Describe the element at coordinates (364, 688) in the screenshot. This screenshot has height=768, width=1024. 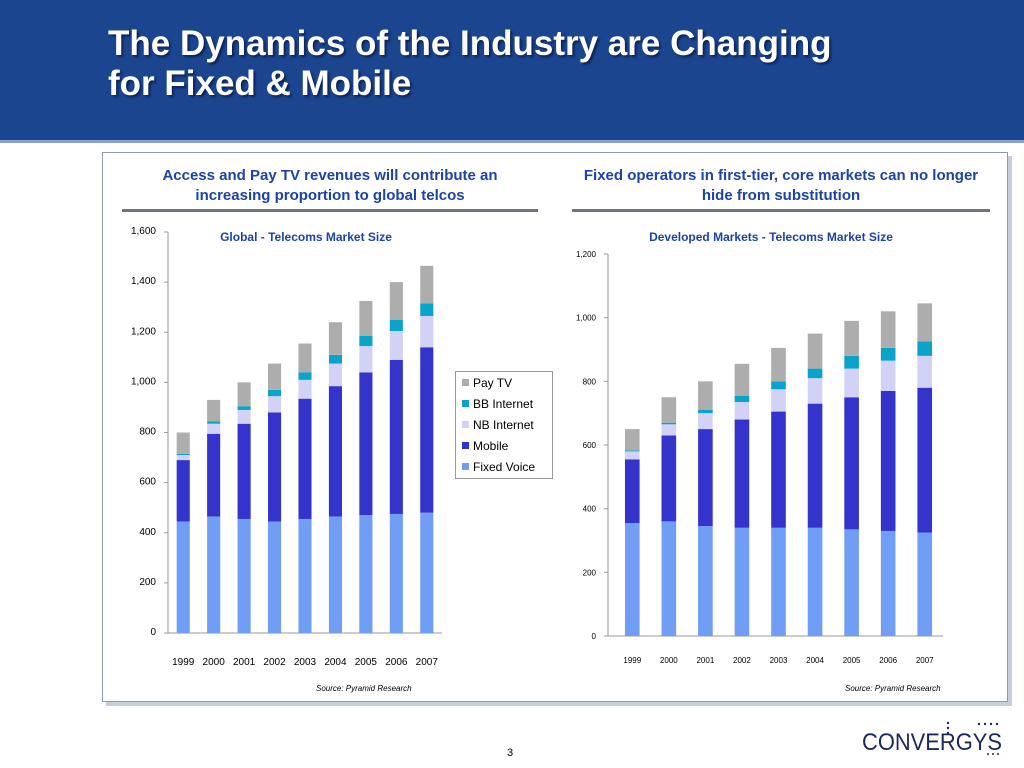
I see `left-source-note: Source: Pyramid Research` at that location.